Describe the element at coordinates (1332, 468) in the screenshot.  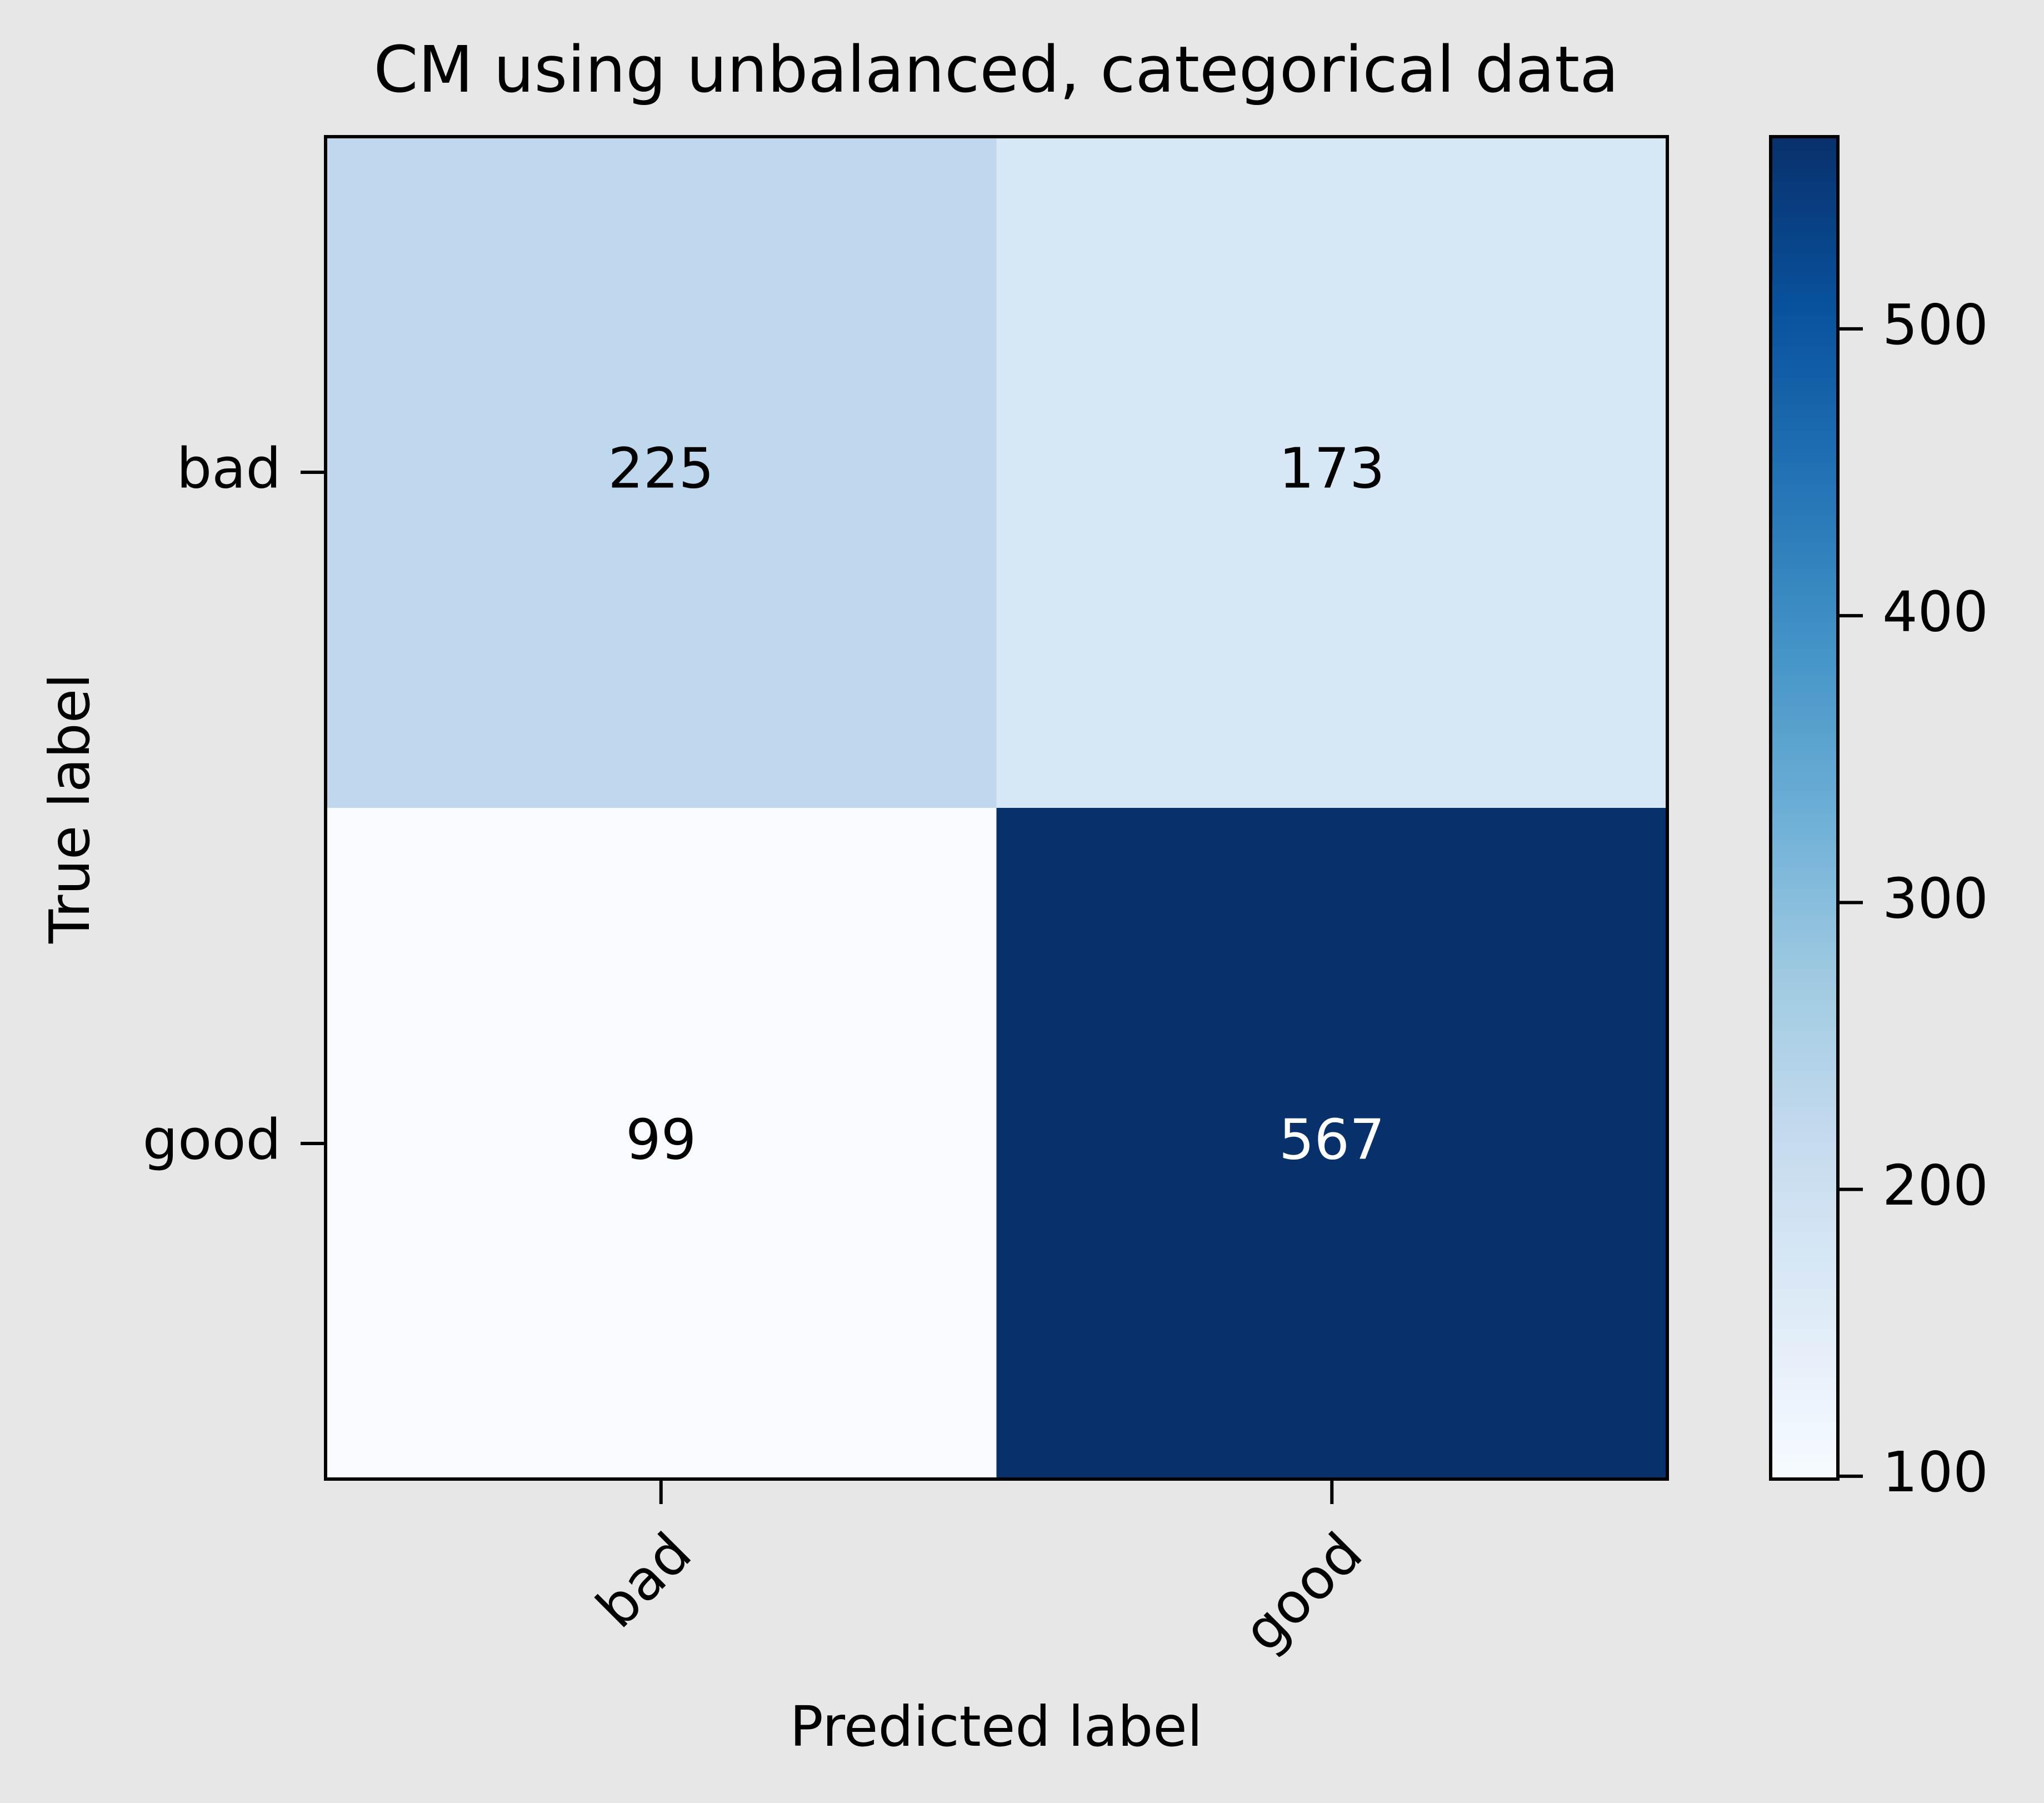
I see `cell-value-label: 173` at that location.